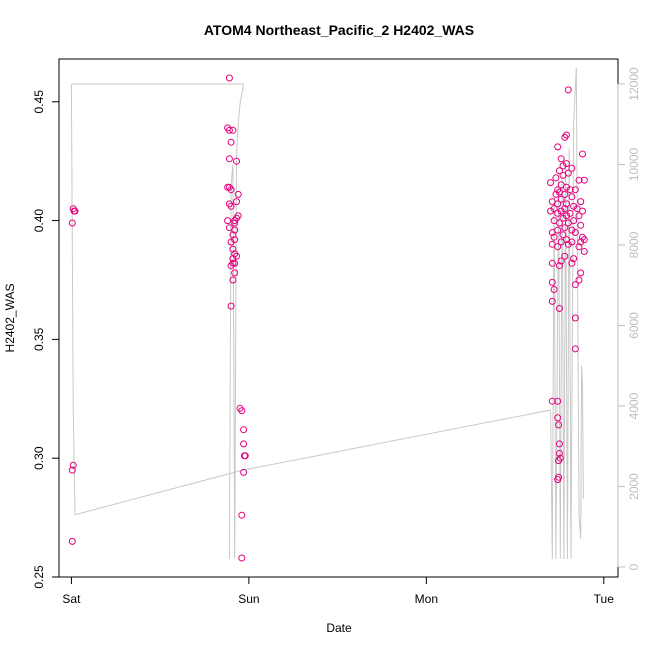  What do you see at coordinates (634, 566) in the screenshot?
I see `y-right-tick-label: 0` at bounding box center [634, 566].